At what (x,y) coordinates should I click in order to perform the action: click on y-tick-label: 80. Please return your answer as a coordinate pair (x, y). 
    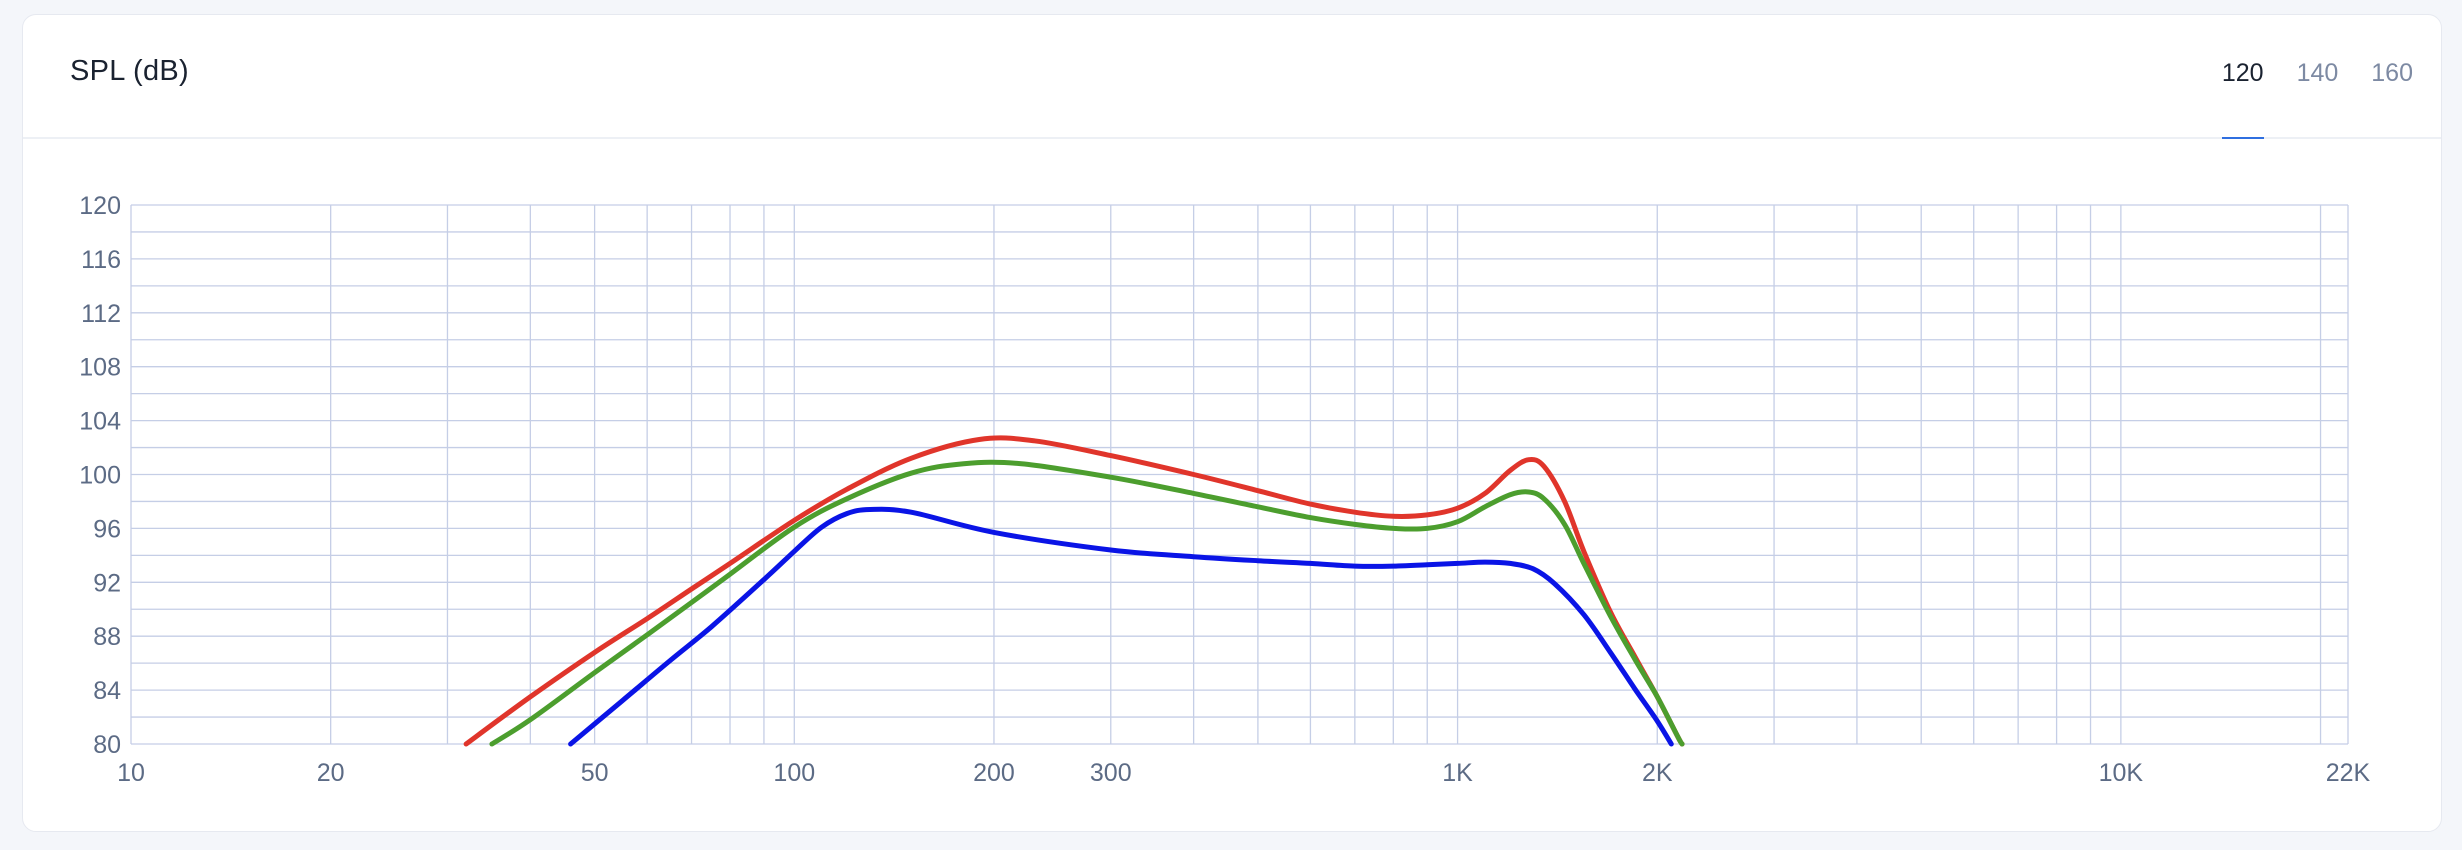
    Looking at the image, I should click on (107, 745).